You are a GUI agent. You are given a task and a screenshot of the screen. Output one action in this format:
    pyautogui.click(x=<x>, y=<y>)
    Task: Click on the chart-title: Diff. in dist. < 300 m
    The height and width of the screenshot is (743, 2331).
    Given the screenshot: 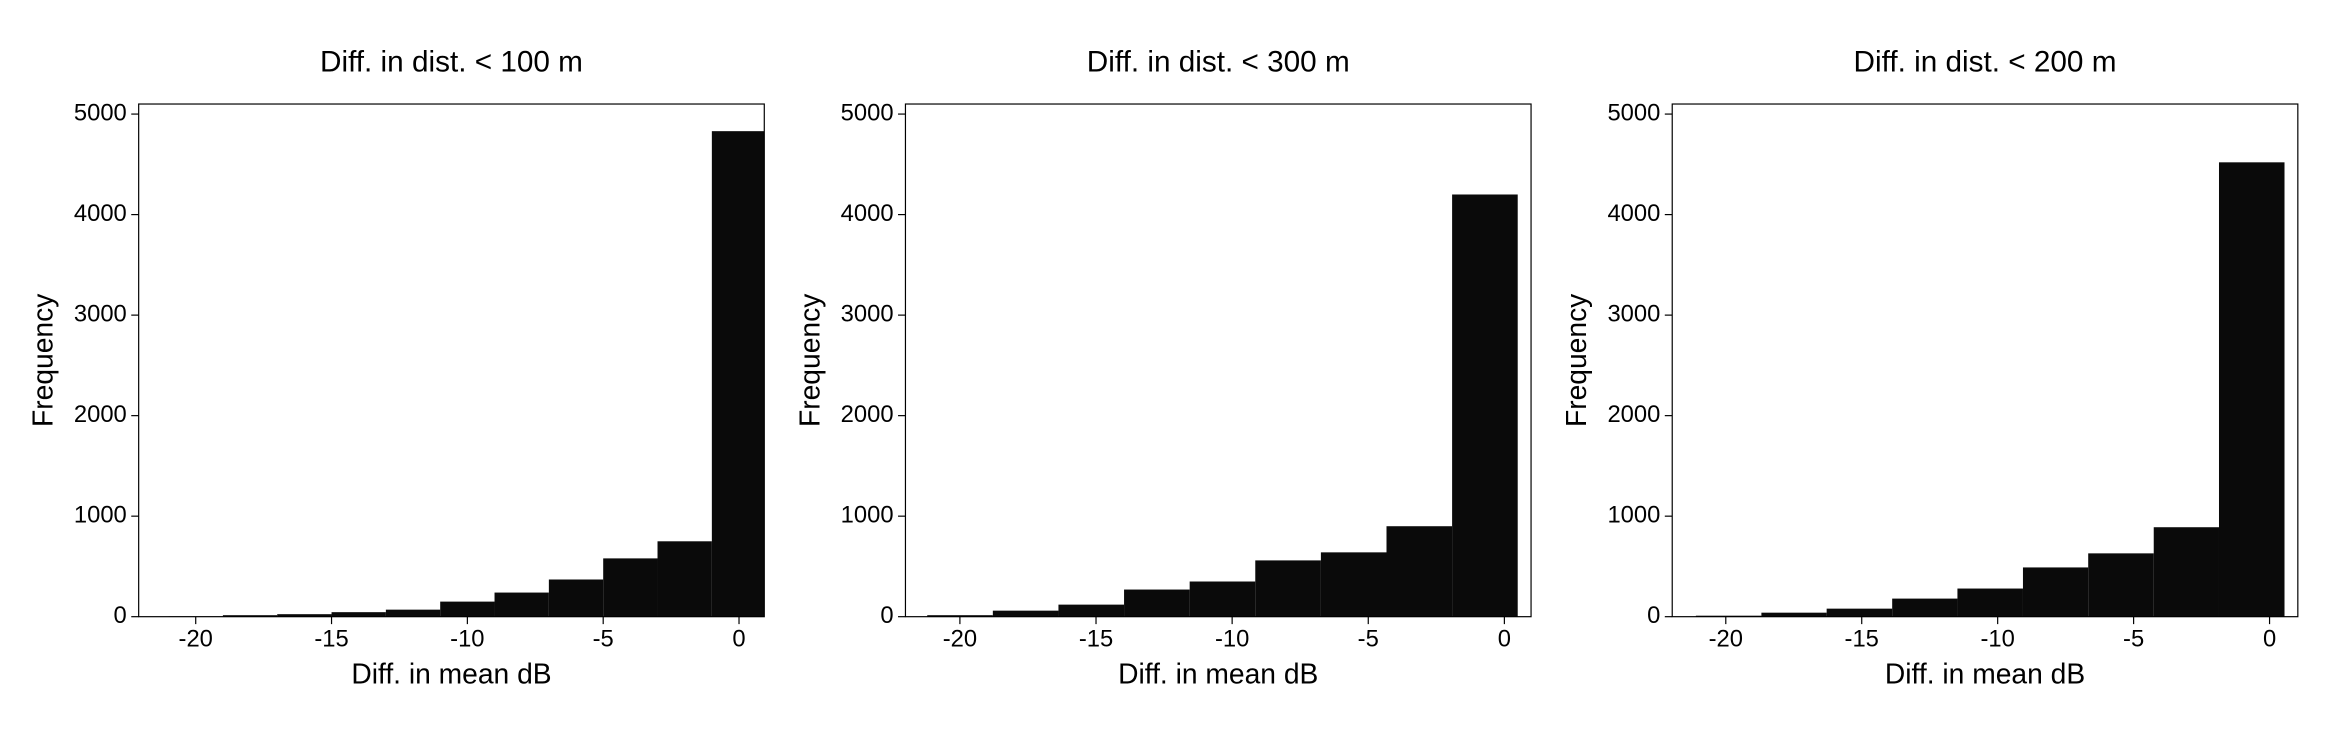 What is the action you would take?
    pyautogui.click(x=1218, y=62)
    